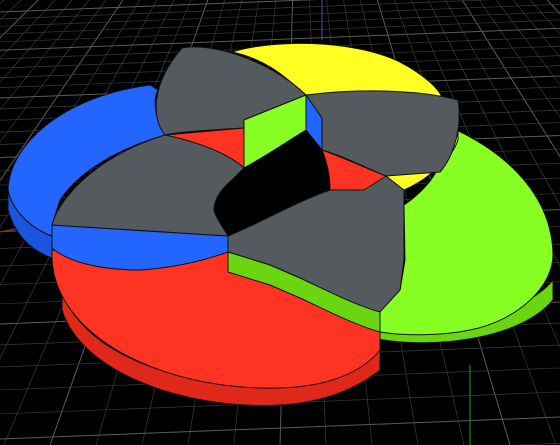 The height and width of the screenshot is (445, 560). I want to click on green-rim-strip, so click(304, 284).